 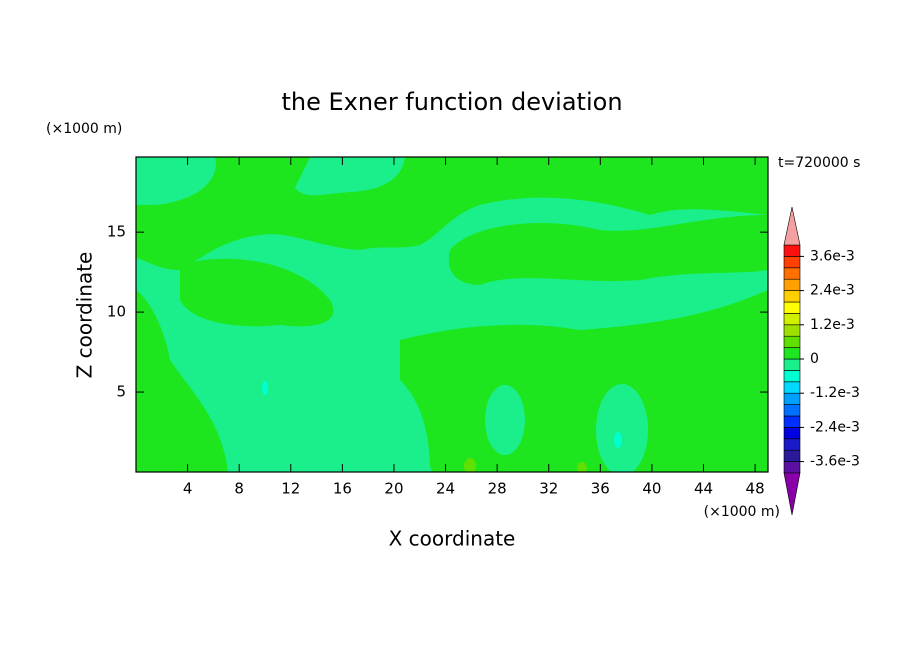 What do you see at coordinates (832, 325) in the screenshot?
I see `colorbar-tick-label: 1.2e-3` at bounding box center [832, 325].